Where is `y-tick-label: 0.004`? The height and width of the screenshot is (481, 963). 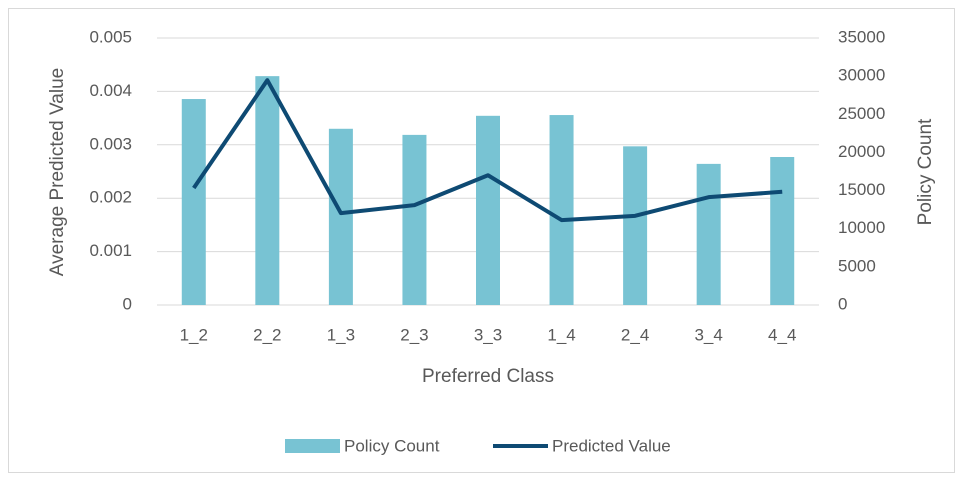 y-tick-label: 0.004 is located at coordinates (110, 90).